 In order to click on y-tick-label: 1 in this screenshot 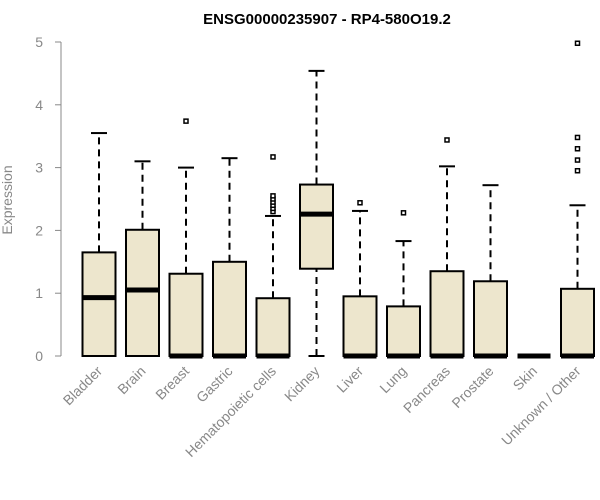, I will do `click(39, 293)`.